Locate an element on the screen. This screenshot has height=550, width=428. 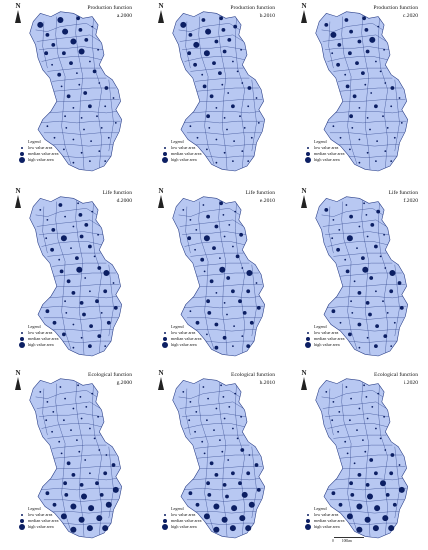
legend-item-median: median value area is located at coordinates (191, 339).